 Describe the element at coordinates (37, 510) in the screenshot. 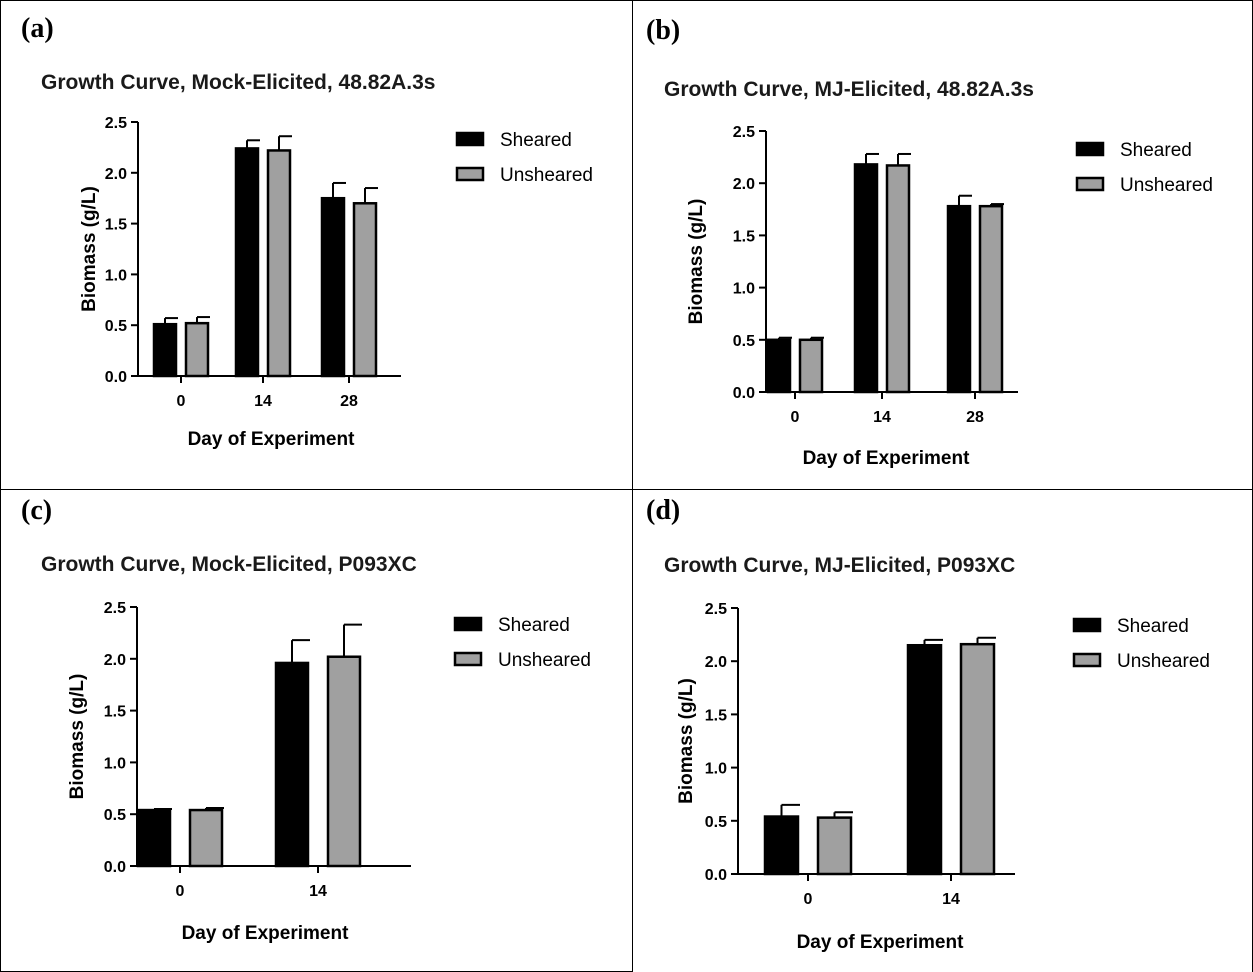

I see `panel-label-c: (c)` at that location.